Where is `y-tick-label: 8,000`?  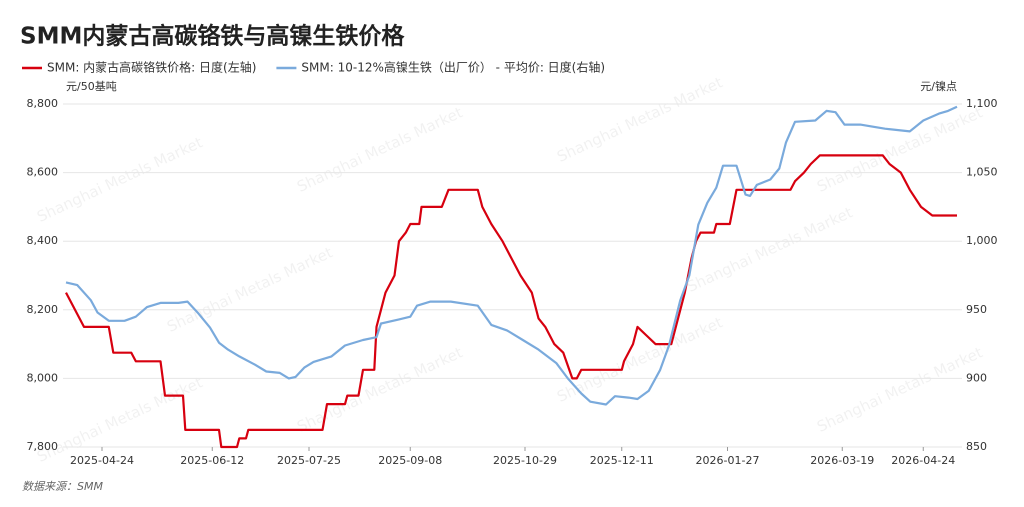
y-tick-label: 8,000 is located at coordinates (43, 377).